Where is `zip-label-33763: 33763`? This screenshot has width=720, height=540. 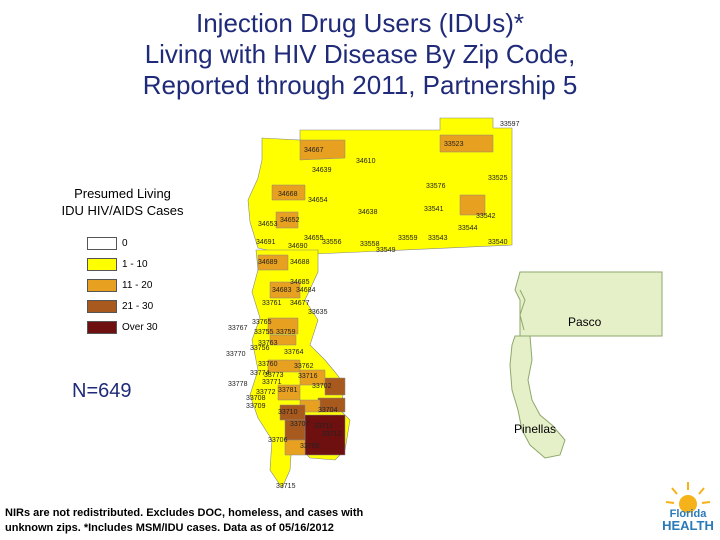 zip-label-33763: 33763 is located at coordinates (268, 343).